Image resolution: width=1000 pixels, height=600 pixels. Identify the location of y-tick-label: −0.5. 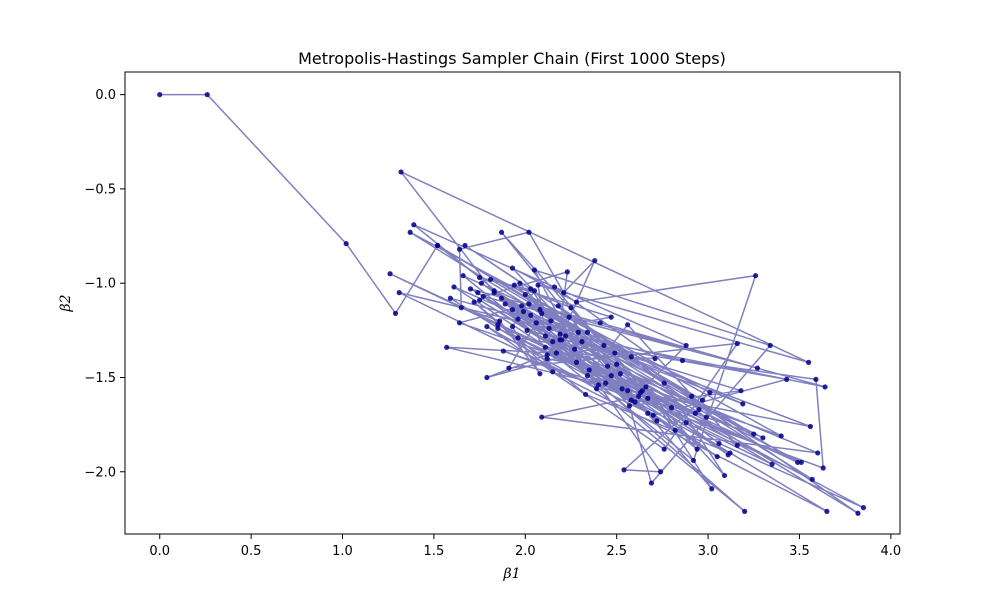
(100, 189).